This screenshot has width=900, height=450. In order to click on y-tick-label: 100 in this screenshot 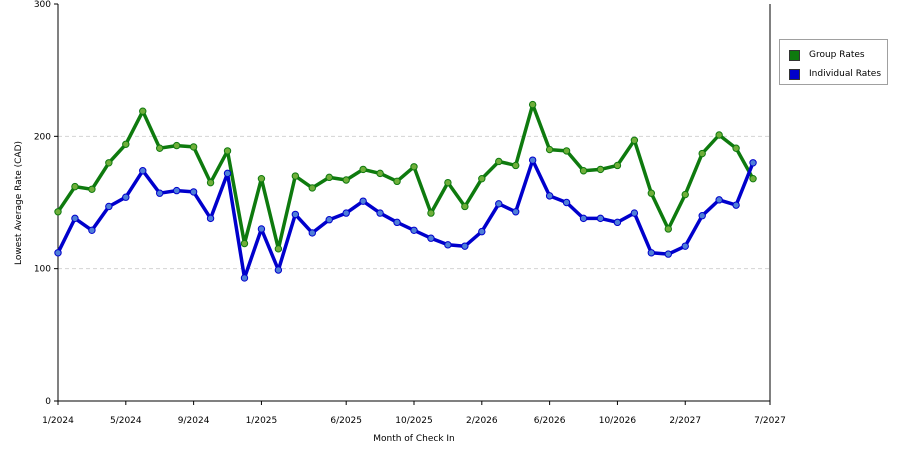, I will do `click(42, 270)`.